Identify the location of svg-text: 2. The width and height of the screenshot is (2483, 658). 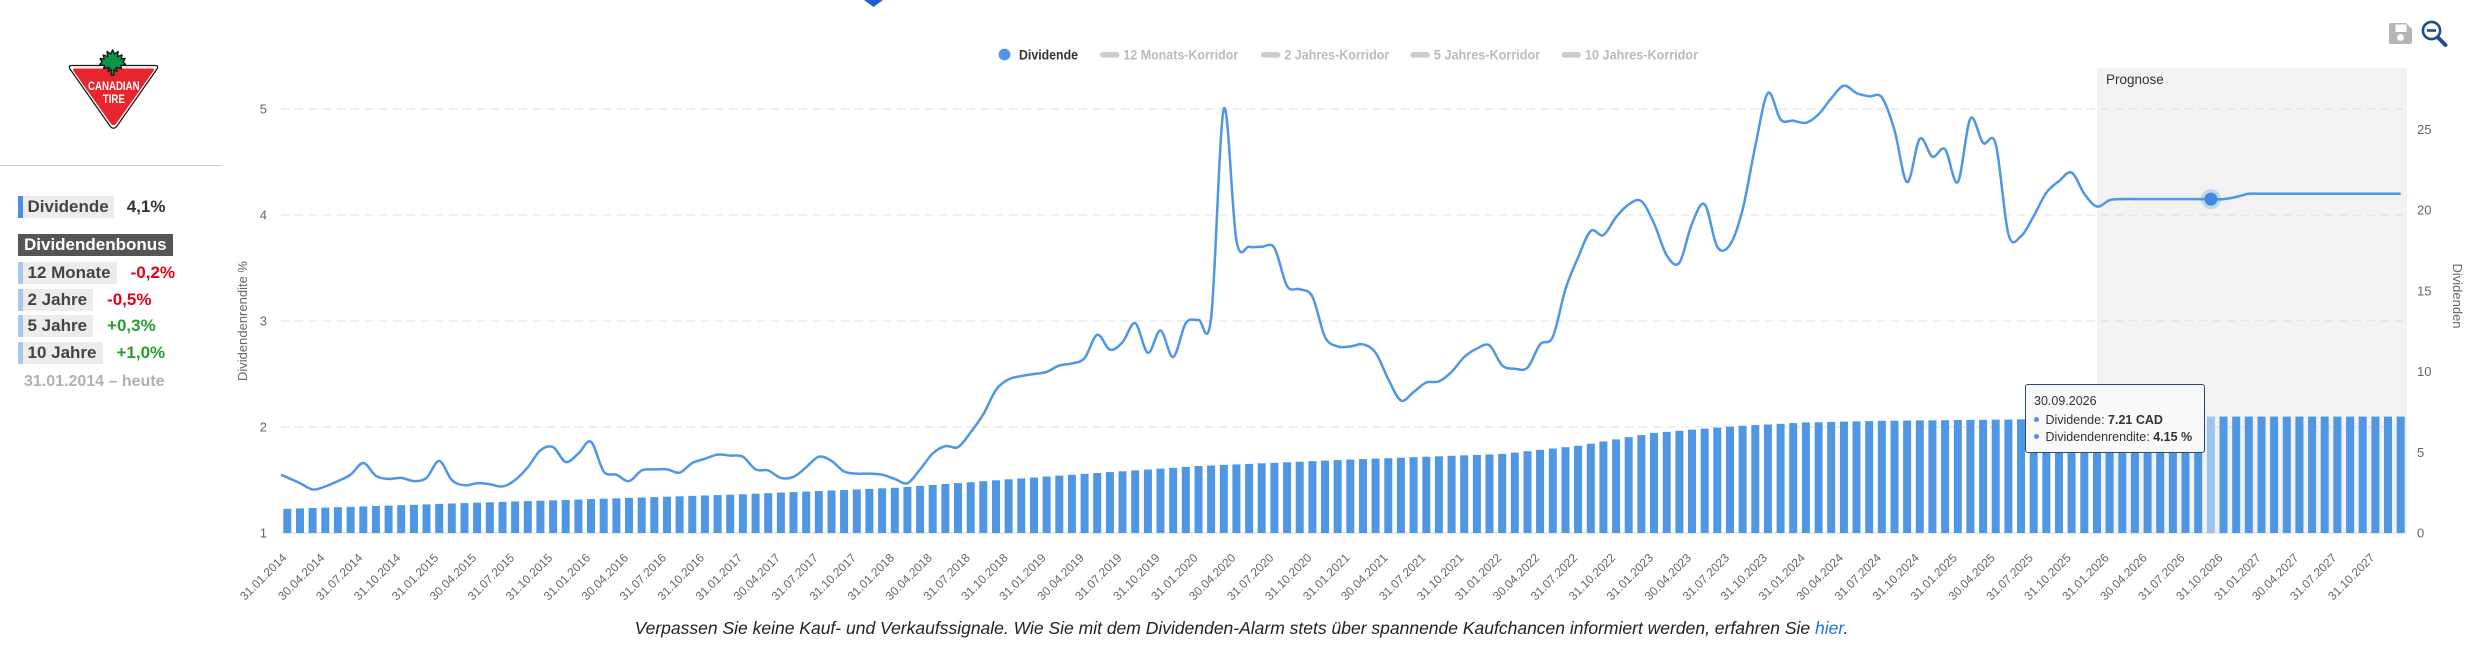
(263, 427).